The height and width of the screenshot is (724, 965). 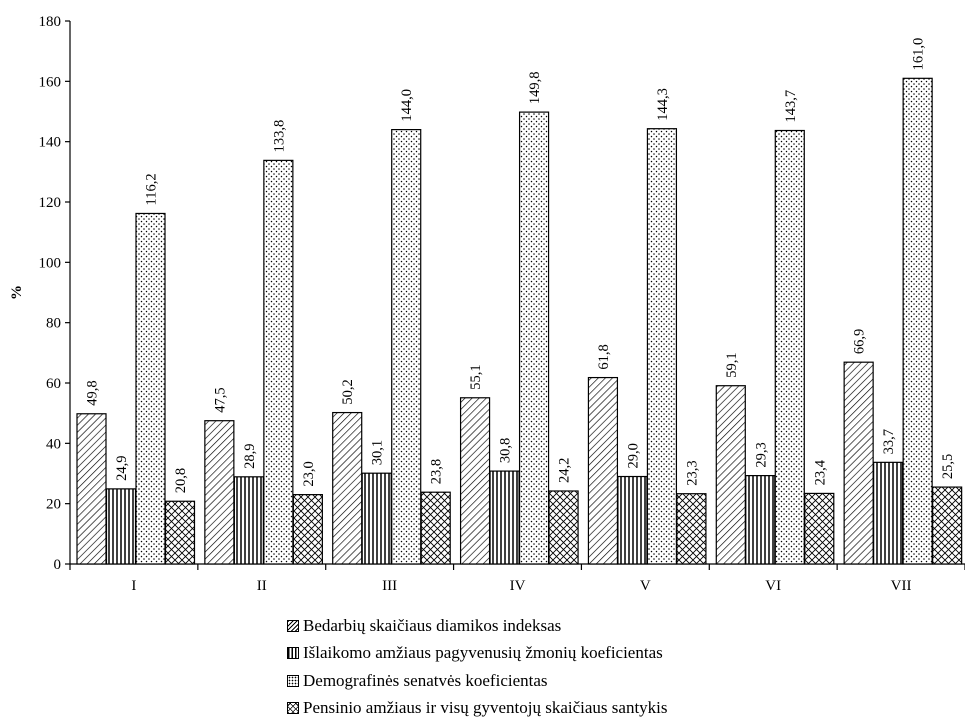 I want to click on x-tick-label: II, so click(x=262, y=586).